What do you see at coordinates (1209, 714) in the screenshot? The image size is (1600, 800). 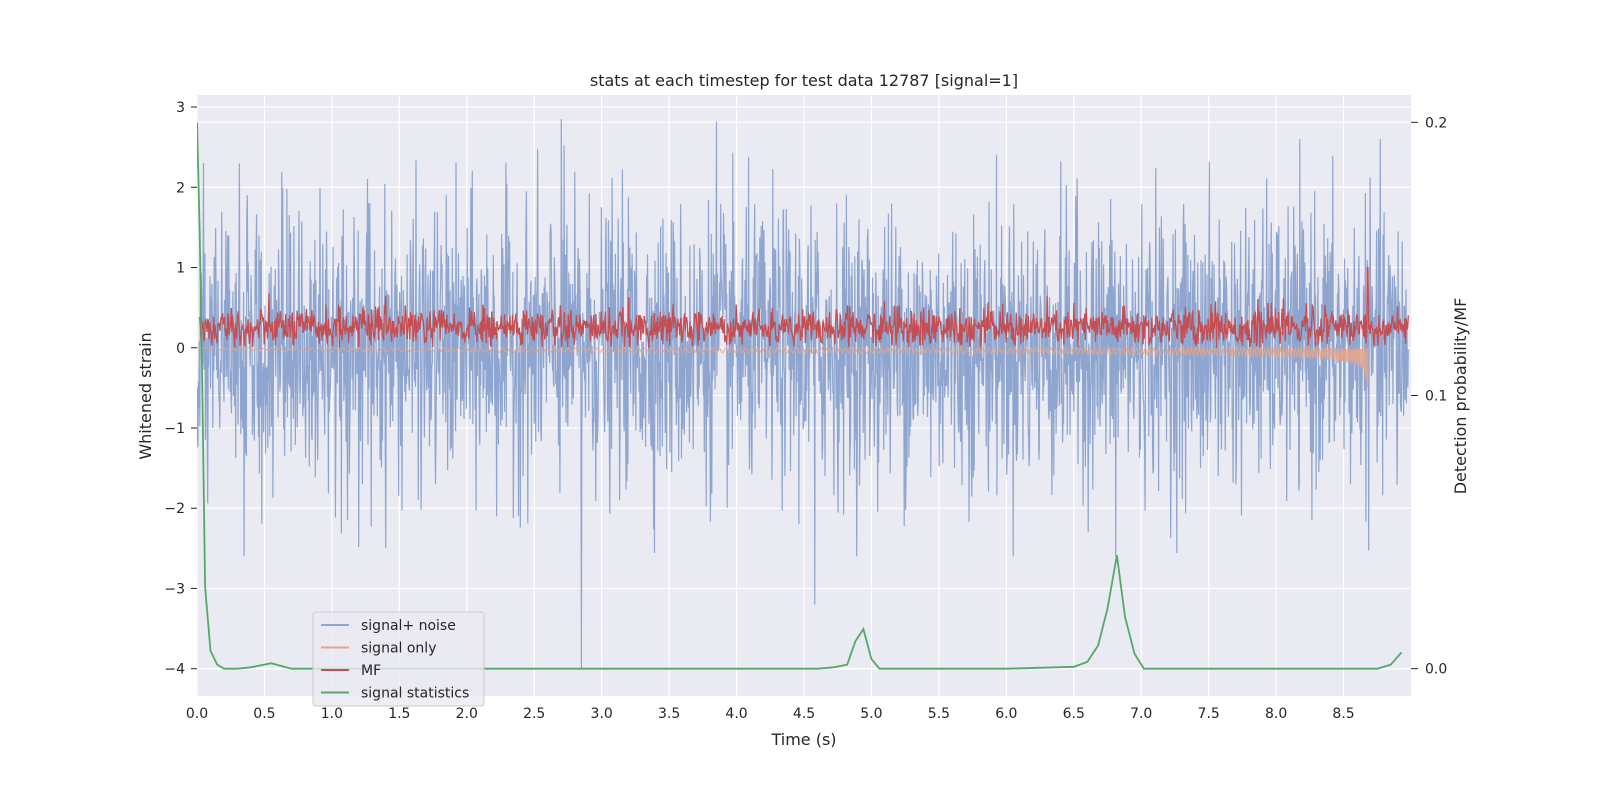 I see `x-tick-label: 7.5` at bounding box center [1209, 714].